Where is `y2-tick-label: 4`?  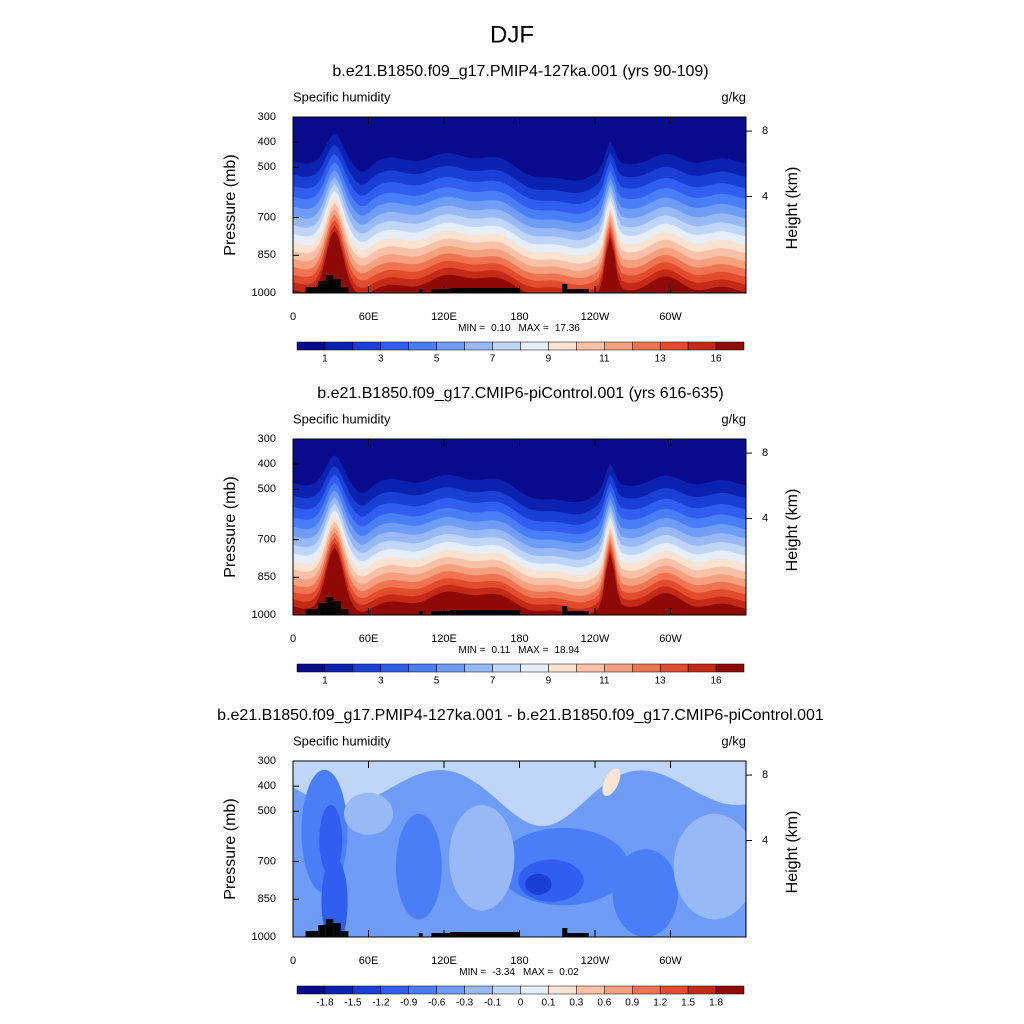 y2-tick-label: 4 is located at coordinates (765, 518).